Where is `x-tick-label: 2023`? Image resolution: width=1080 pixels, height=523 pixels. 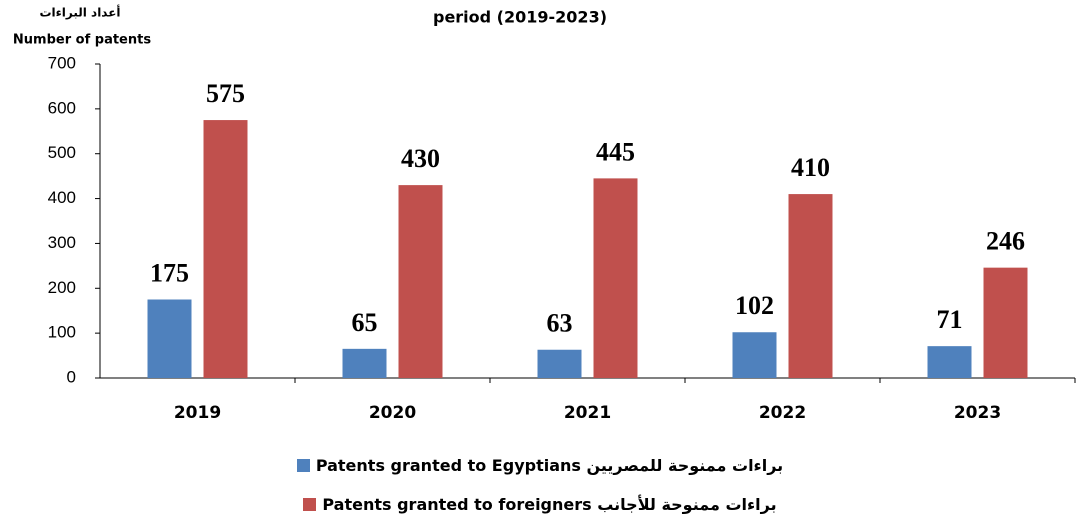
x-tick-label: 2023 is located at coordinates (977, 413).